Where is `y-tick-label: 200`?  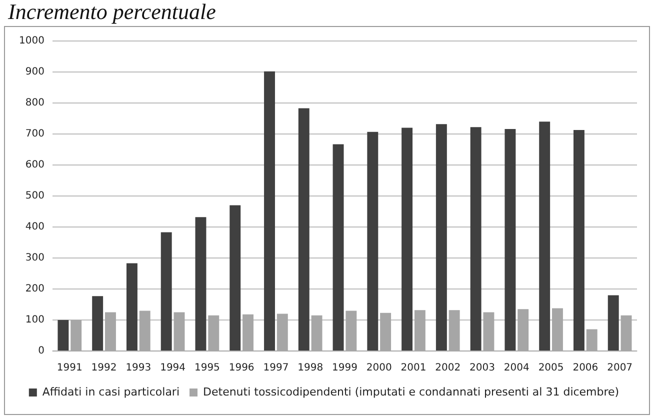 y-tick-label: 200 is located at coordinates (34, 289).